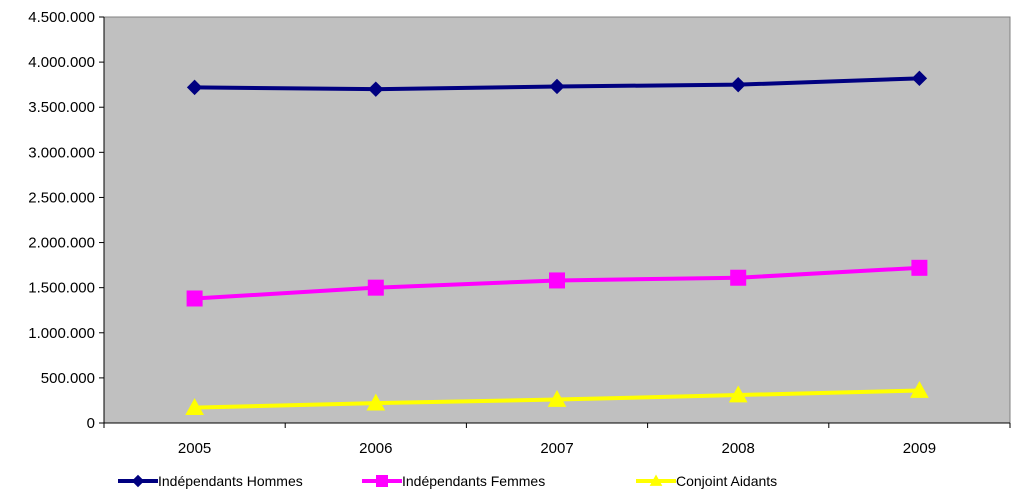 This screenshot has width=1012, height=493. I want to click on y-tick-label: 1.500.000, so click(61, 288).